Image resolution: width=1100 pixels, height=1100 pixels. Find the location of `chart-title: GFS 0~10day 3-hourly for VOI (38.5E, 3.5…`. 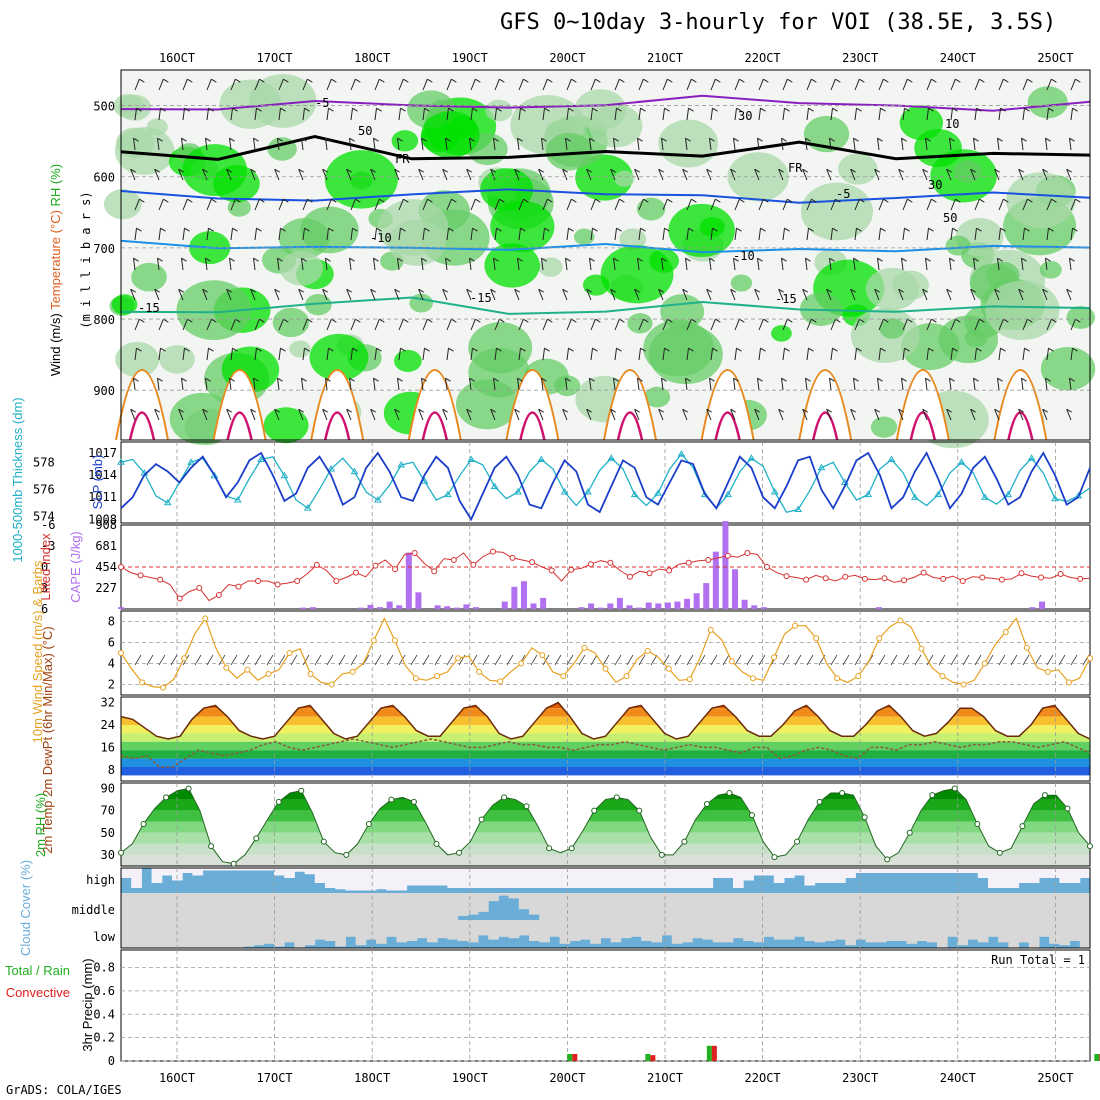

chart-title: GFS 0~10day 3-hourly for VOI (38.5E, 3.5… is located at coordinates (778, 22).